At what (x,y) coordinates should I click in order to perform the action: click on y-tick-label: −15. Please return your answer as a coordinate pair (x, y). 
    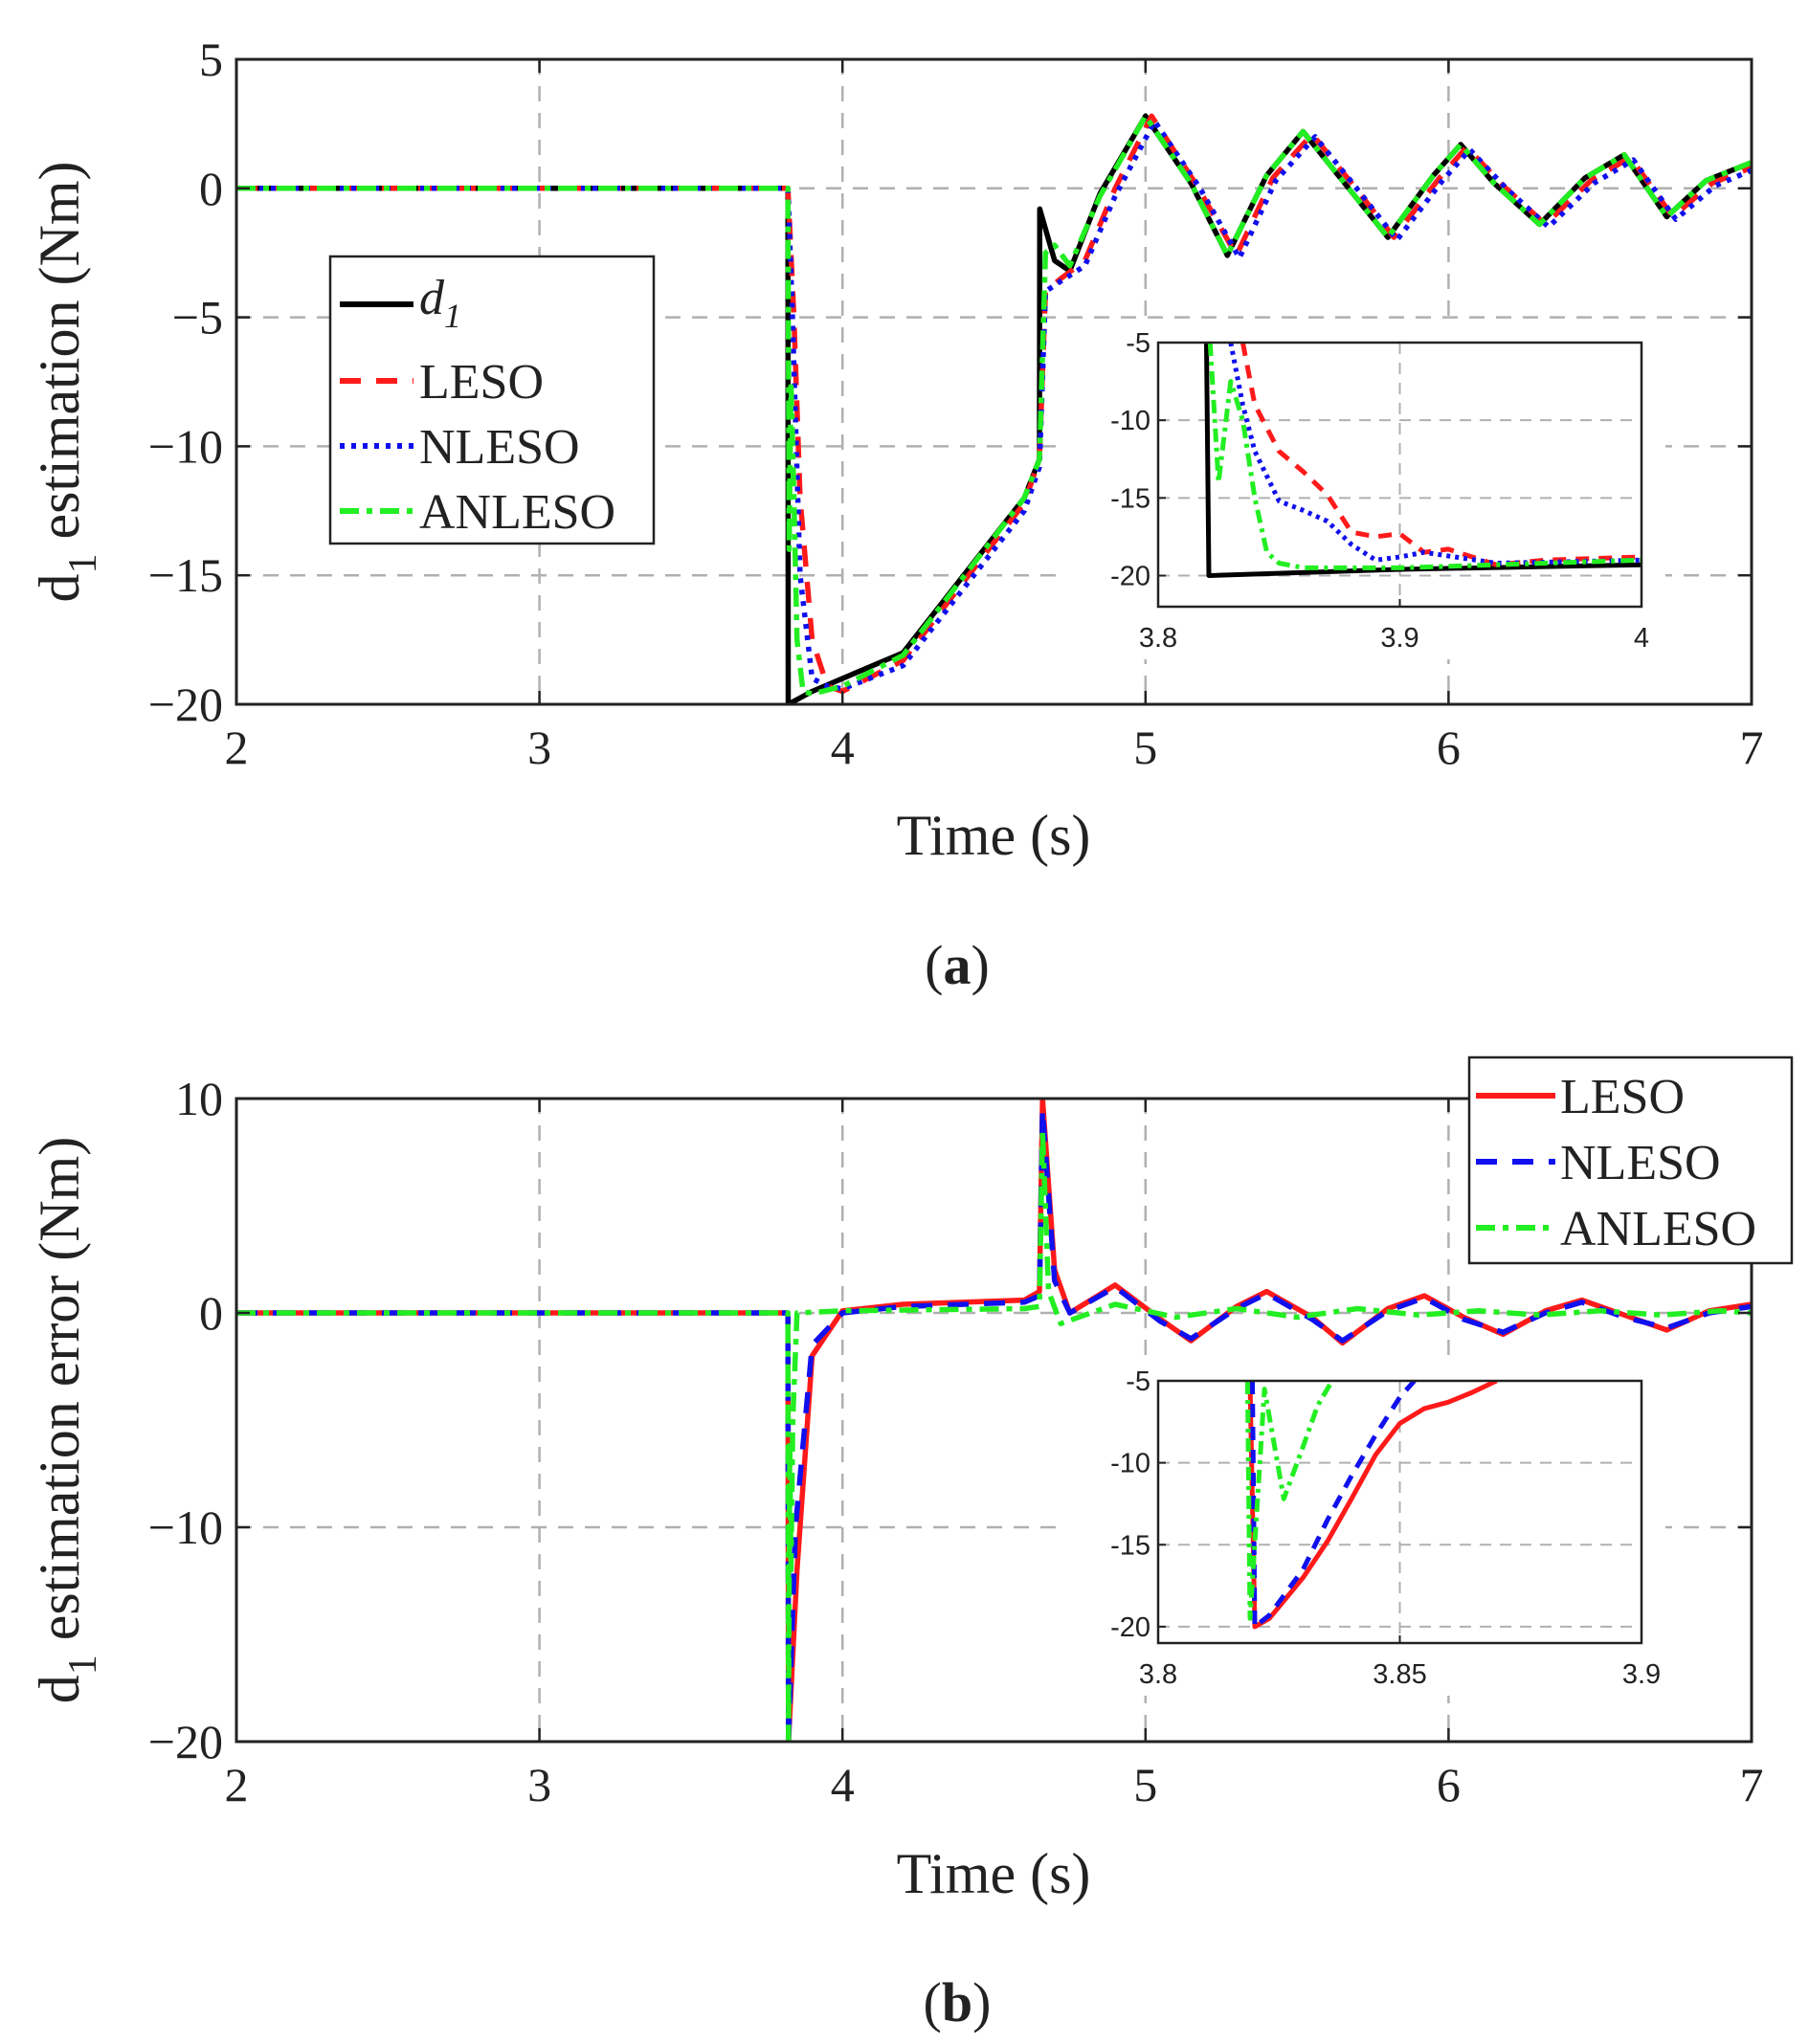
    Looking at the image, I should click on (185, 575).